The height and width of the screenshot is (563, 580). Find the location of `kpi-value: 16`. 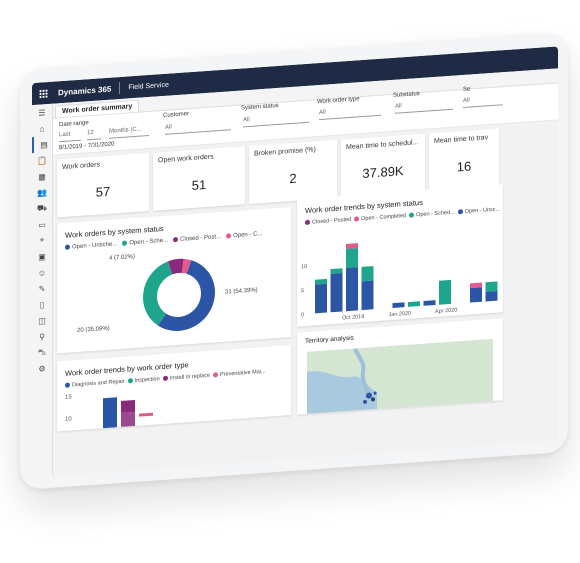

kpi-value: 16 is located at coordinates (464, 166).